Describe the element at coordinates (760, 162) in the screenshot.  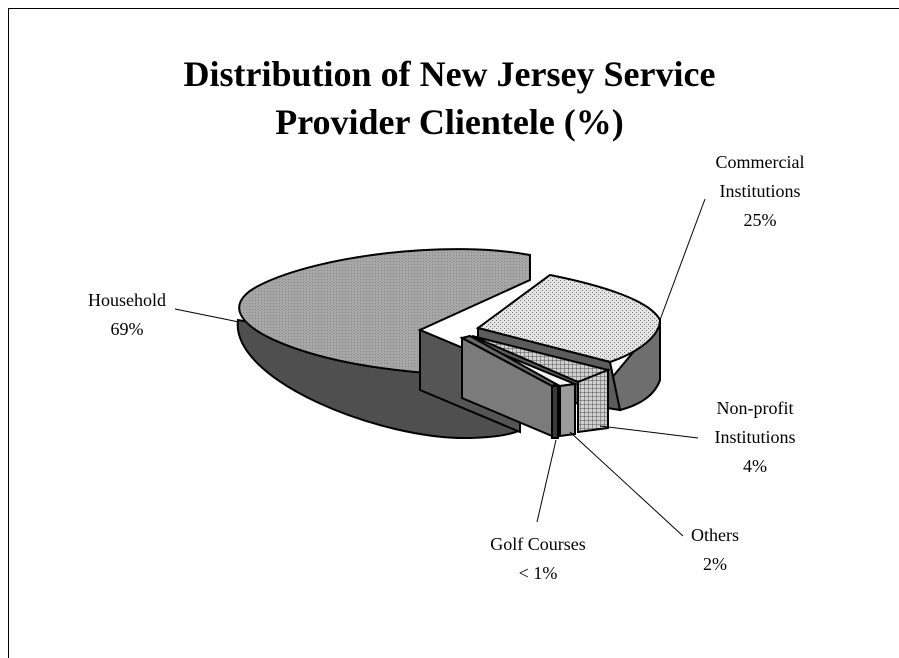
I see `label-commercial-line1: Commercial` at that location.